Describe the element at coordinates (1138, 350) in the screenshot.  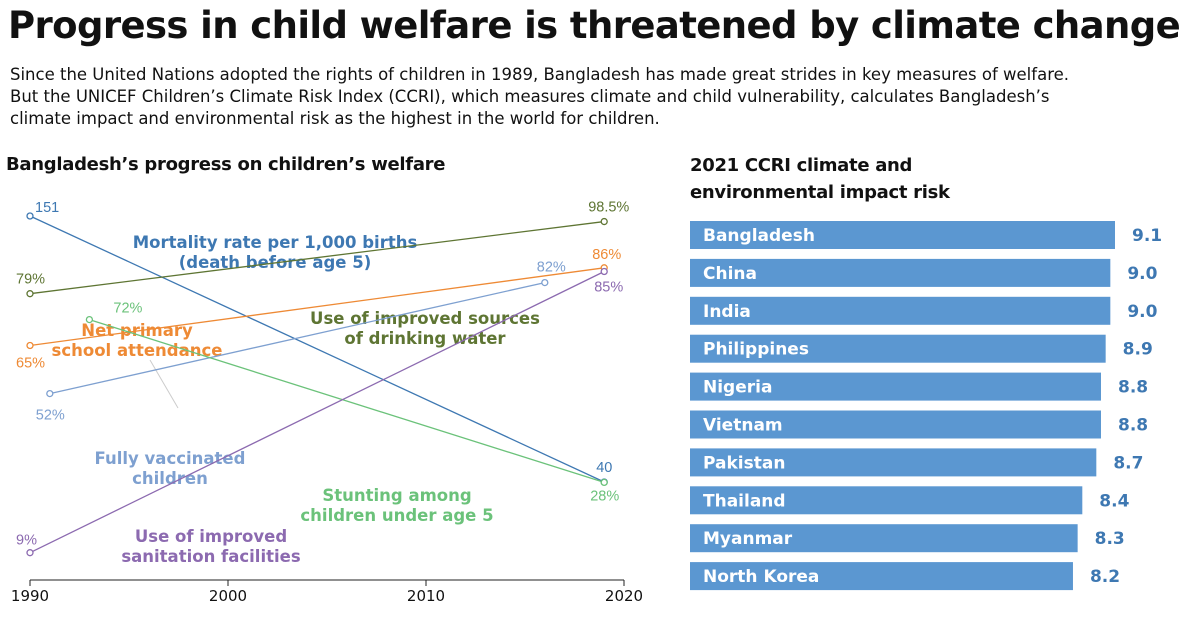
I see `bar-value-label: 8.9` at that location.